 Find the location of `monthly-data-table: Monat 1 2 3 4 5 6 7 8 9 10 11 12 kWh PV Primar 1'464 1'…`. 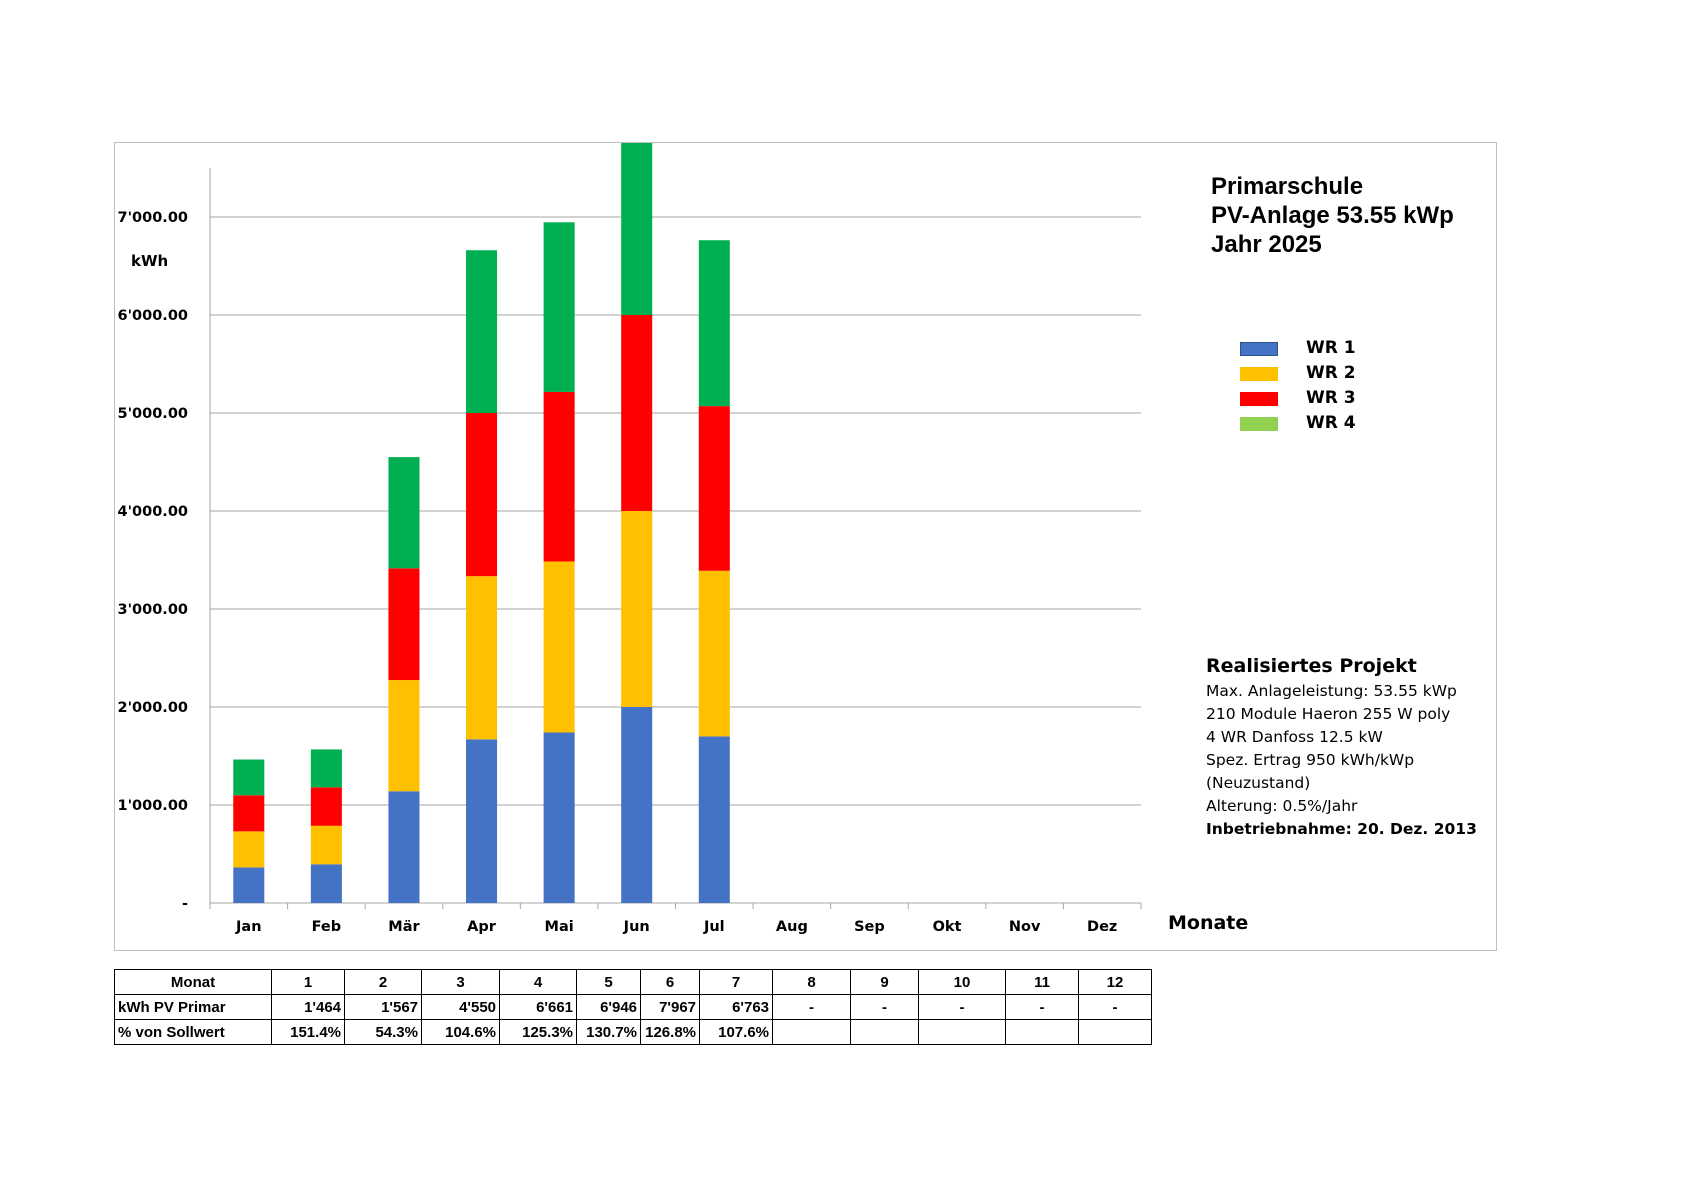

monthly-data-table: Monat 1 2 3 4 5 6 7 8 9 10 11 12 kWh PV Primar 1'464 1'… is located at coordinates (633, 1007).